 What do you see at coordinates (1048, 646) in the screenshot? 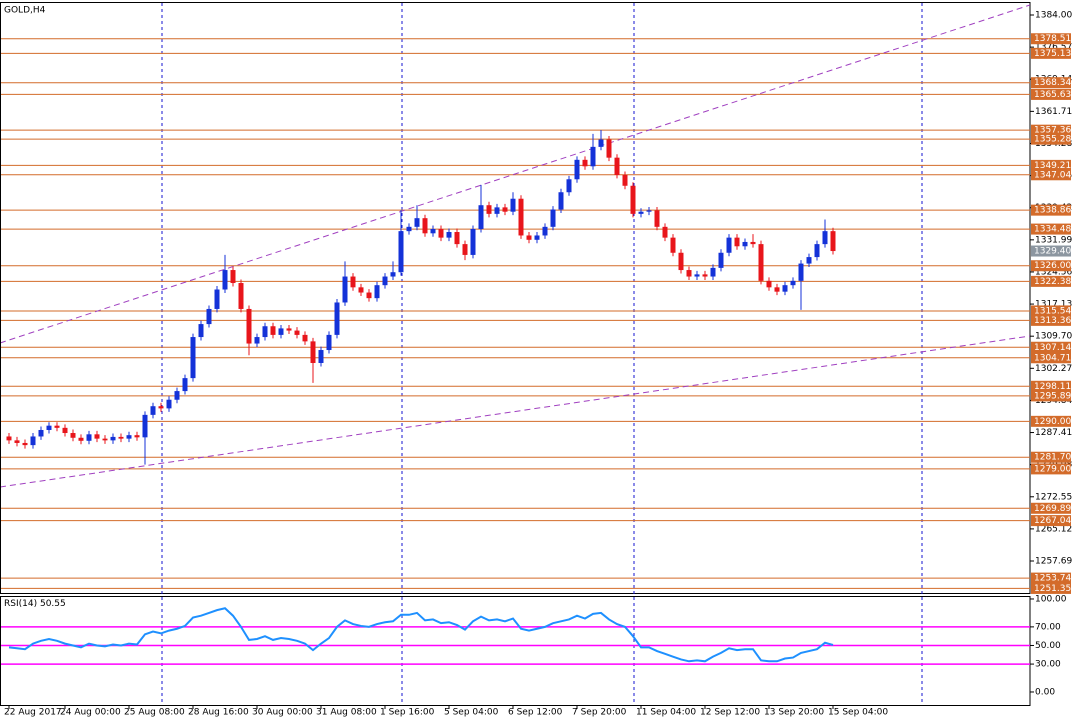
I see `y-tick-label: 50.00` at bounding box center [1048, 646].